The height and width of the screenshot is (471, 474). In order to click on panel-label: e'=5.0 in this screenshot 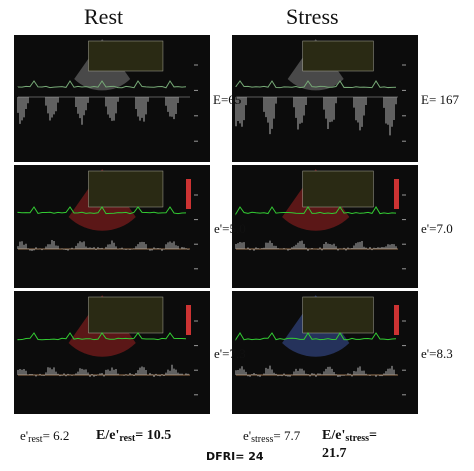, I will do `click(230, 228)`.